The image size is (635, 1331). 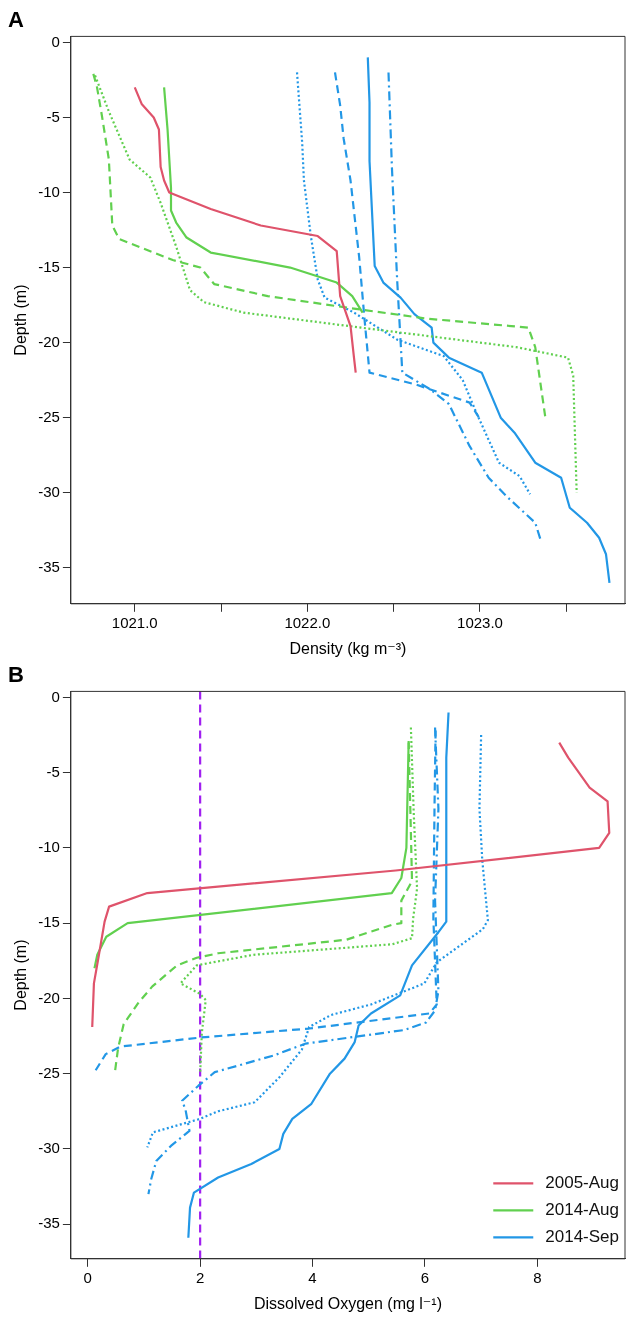 What do you see at coordinates (582, 1209) in the screenshot?
I see `legend-label: 2014-Aug` at bounding box center [582, 1209].